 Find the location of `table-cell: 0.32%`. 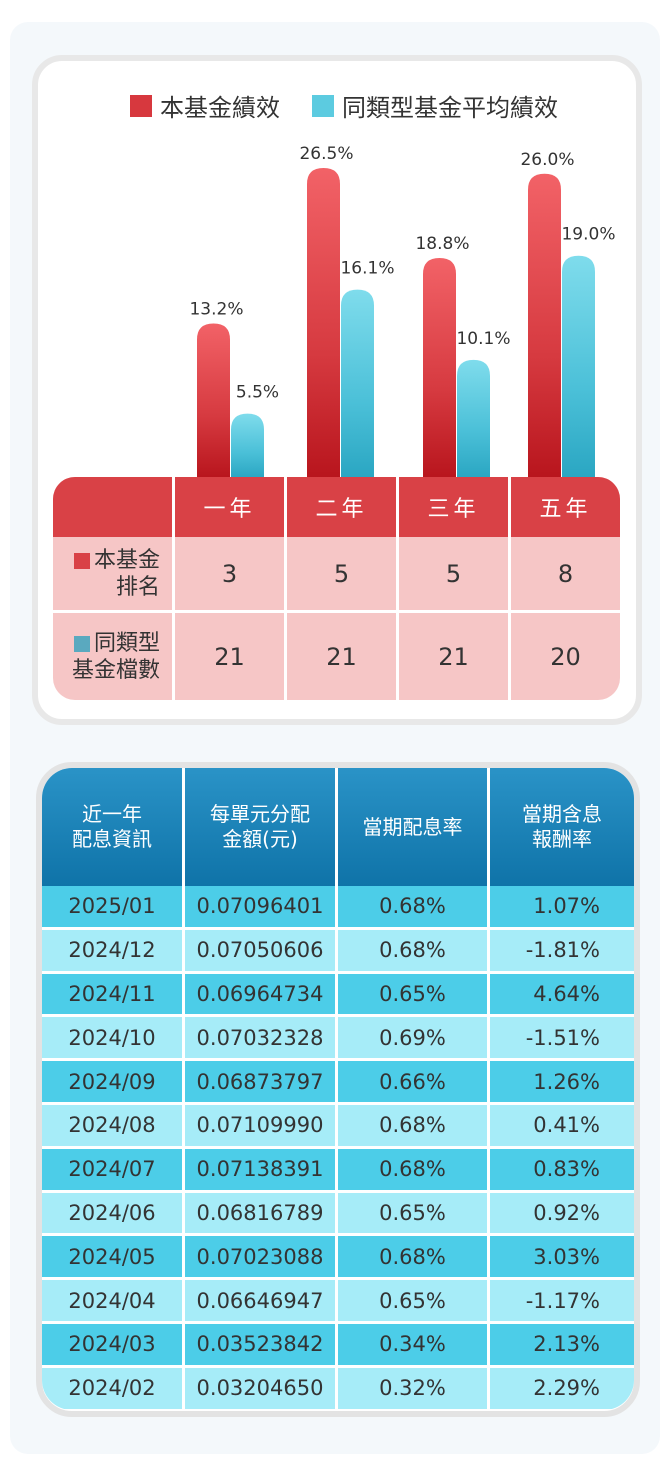

table-cell: 0.32% is located at coordinates (414, 1388).